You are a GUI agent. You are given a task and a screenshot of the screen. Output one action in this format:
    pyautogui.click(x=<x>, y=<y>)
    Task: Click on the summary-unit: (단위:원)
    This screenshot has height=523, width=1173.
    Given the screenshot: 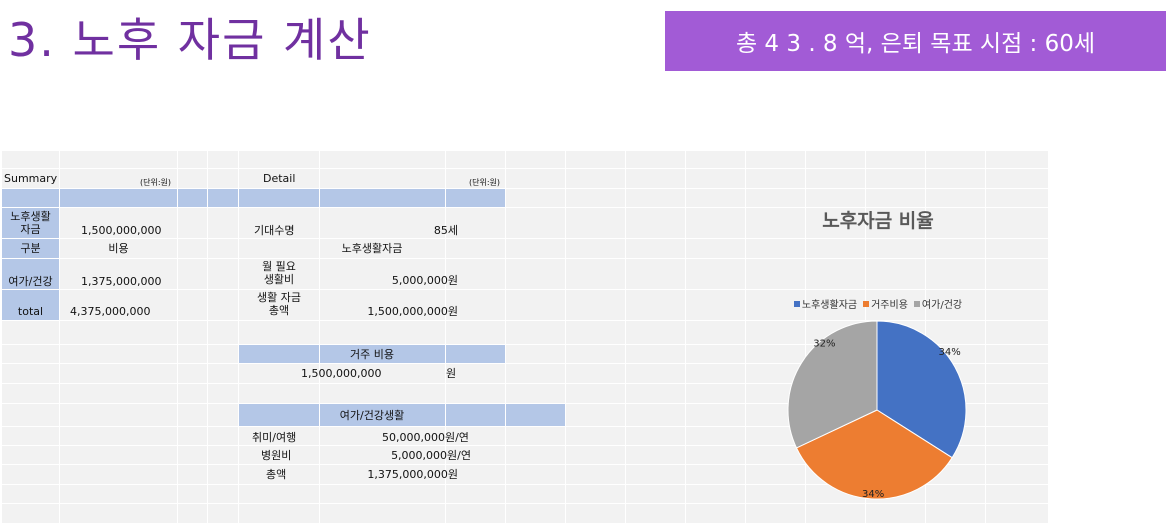 What is the action you would take?
    pyautogui.click(x=156, y=182)
    